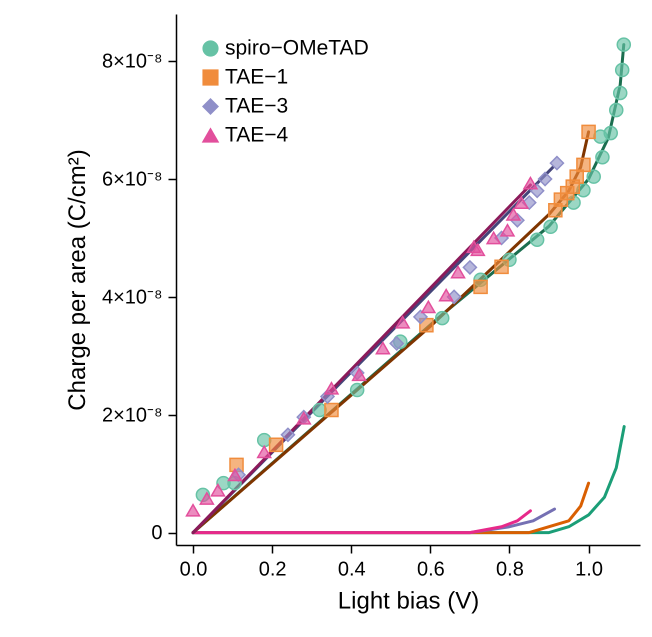  I want to click on y-tick-label: 4×10⁻⁸, so click(132, 297).